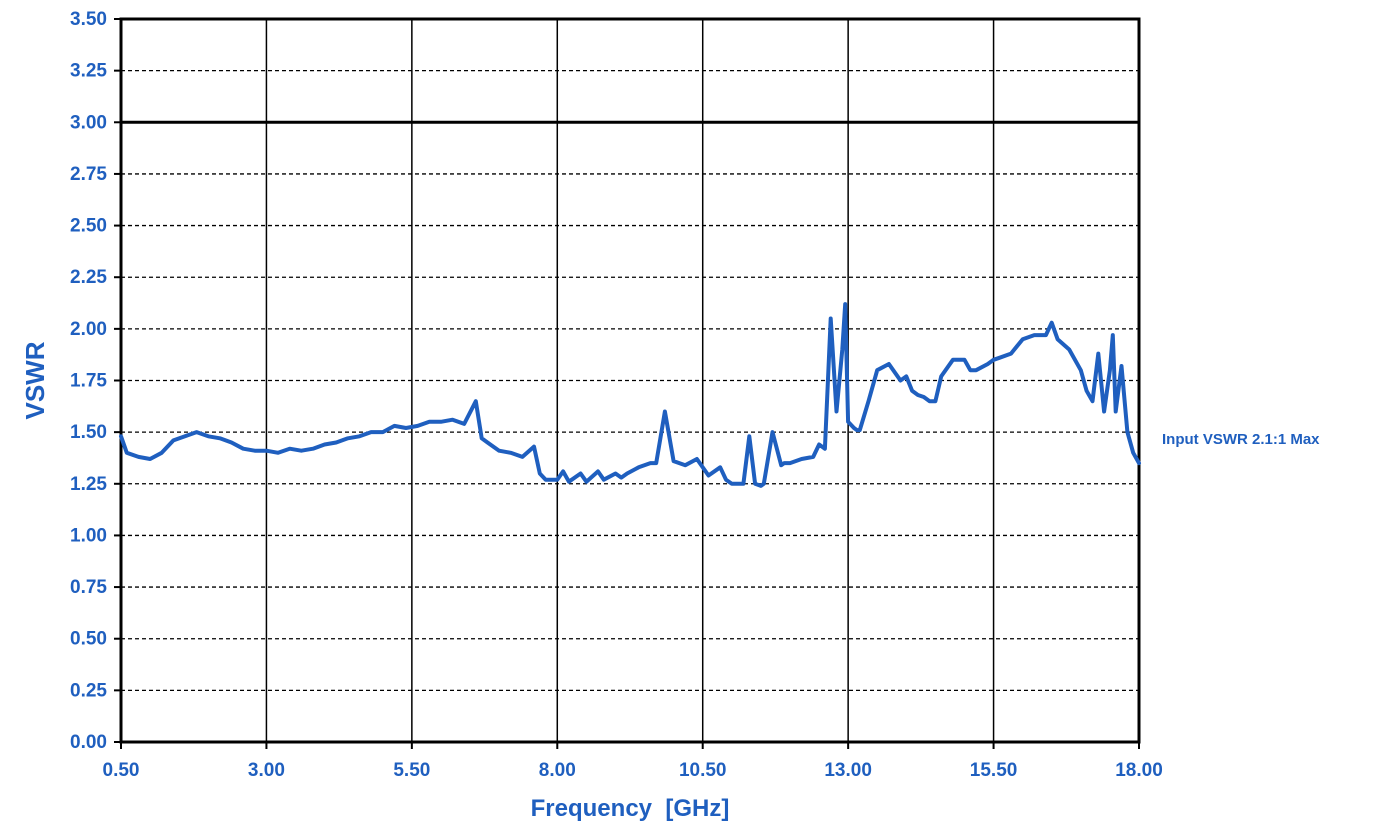 This screenshot has height=826, width=1386. I want to click on y-tick-label: 3.50, so click(88, 19).